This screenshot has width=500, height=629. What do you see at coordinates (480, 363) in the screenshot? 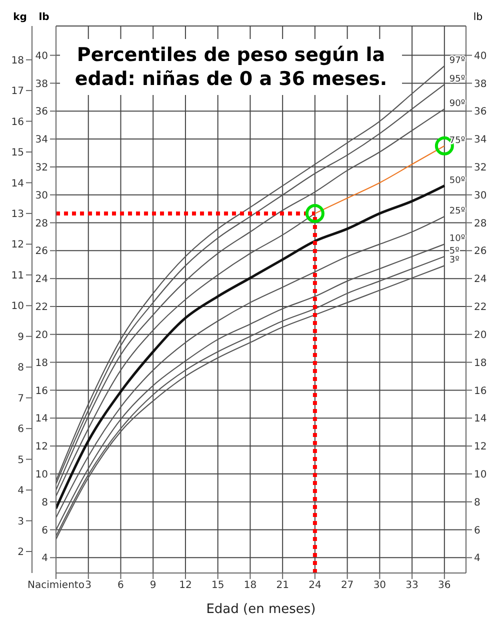
I see `y3-tick-label: 18` at bounding box center [480, 363].